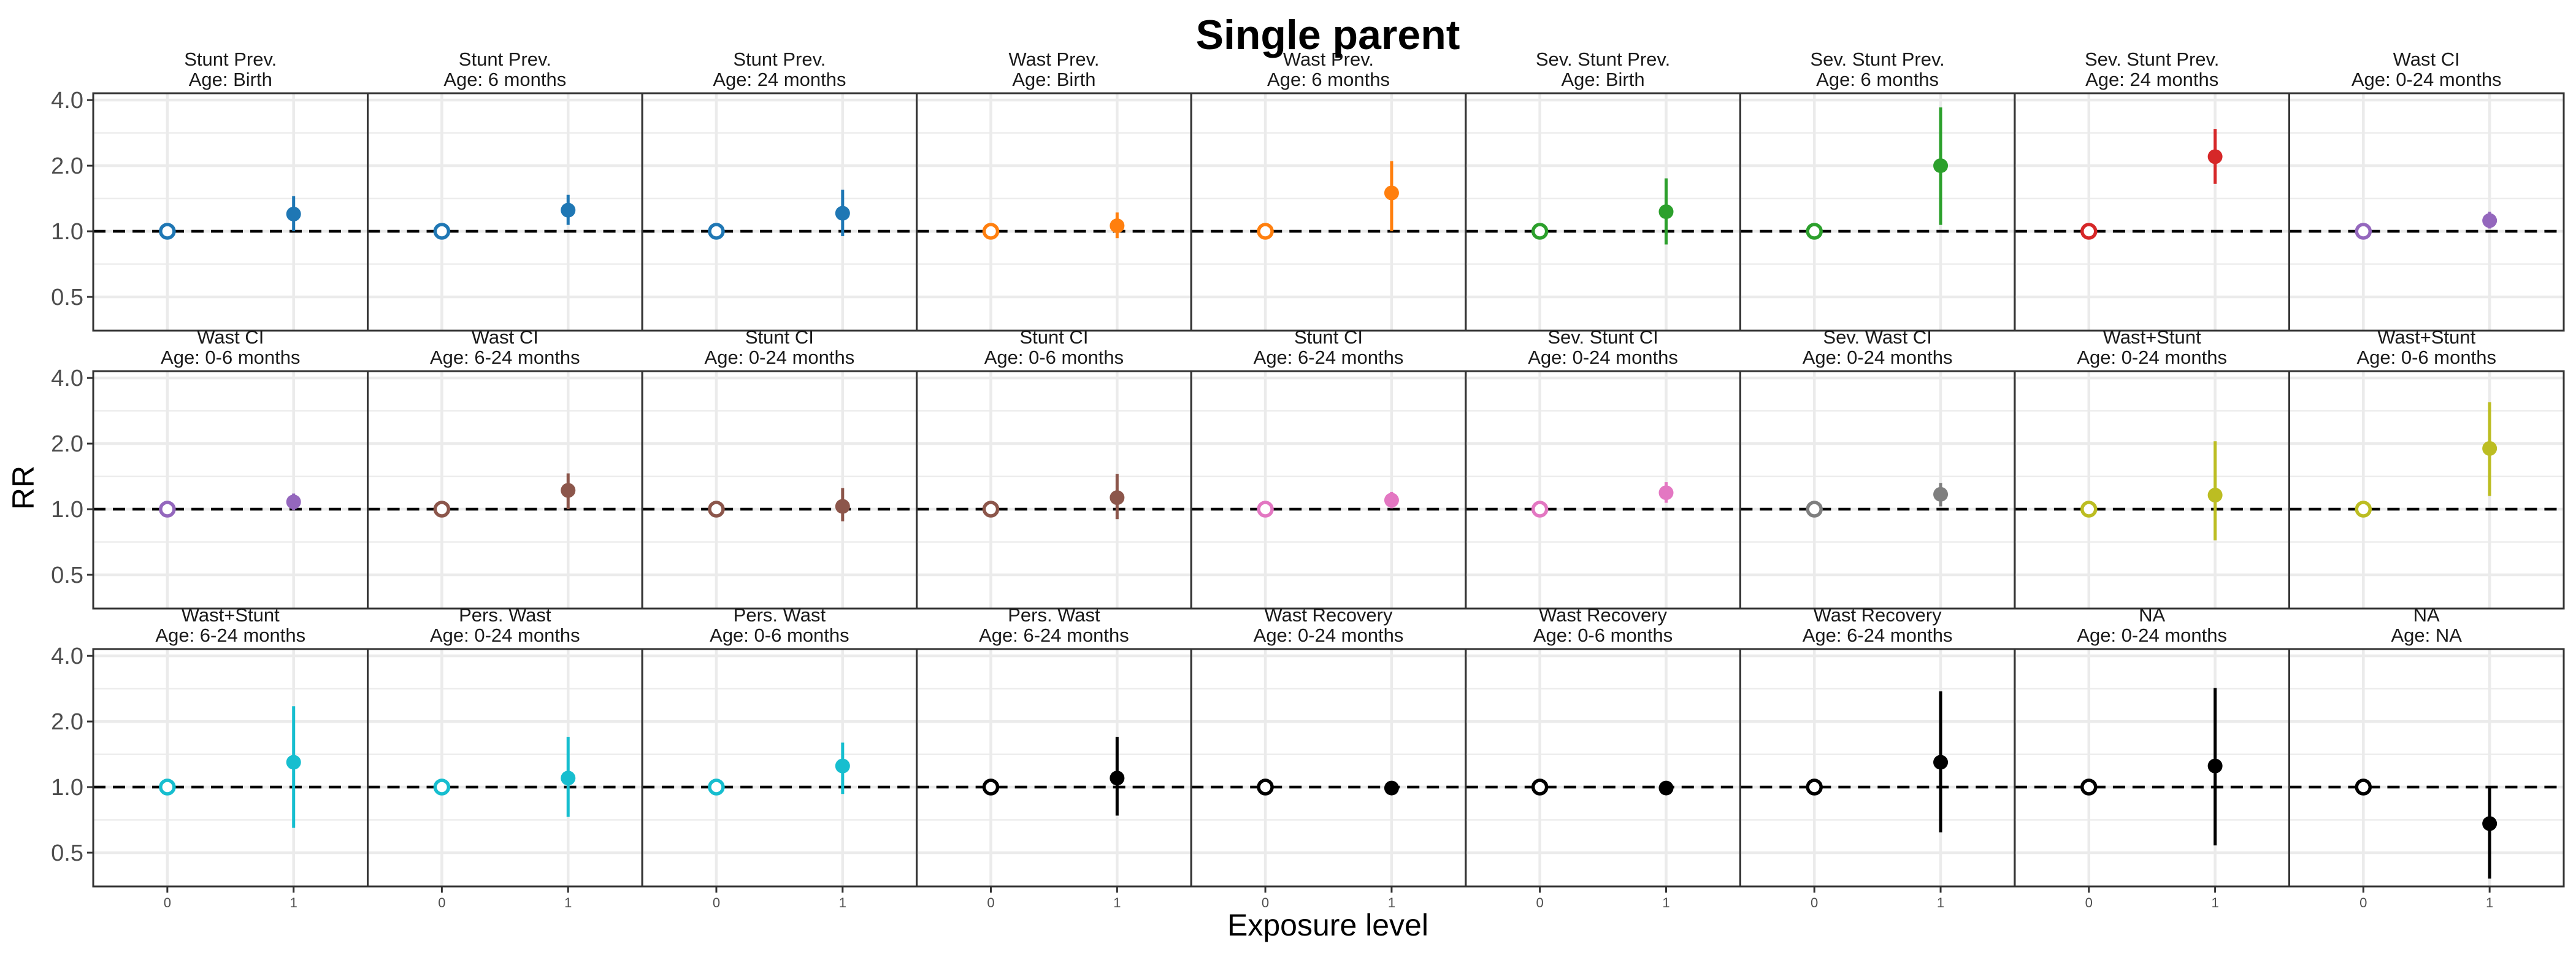  I want to click on facet-strip-age: Age: 24 months, so click(2151, 80).